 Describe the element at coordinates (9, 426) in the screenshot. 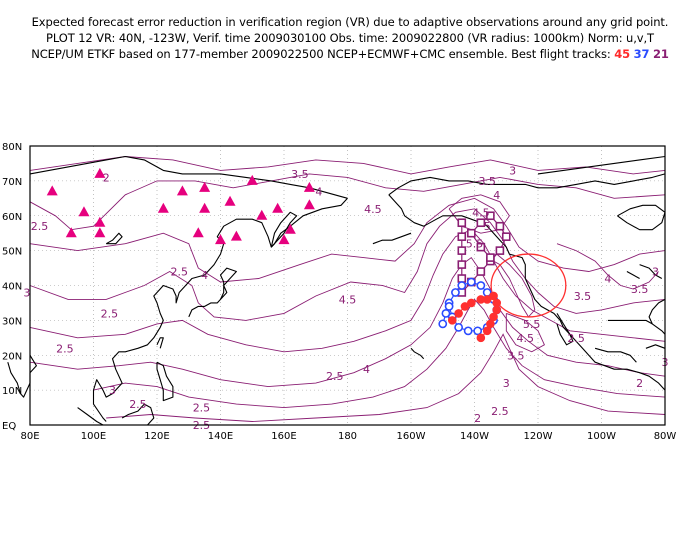

I see `latitude-tick-label: EQ` at that location.